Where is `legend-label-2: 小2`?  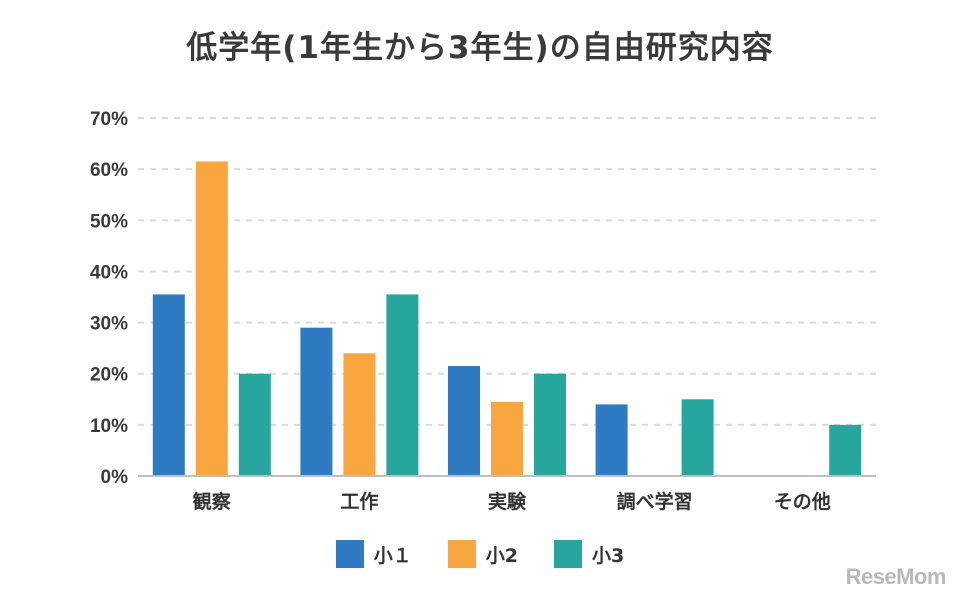 legend-label-2: 小2 is located at coordinates (501, 555).